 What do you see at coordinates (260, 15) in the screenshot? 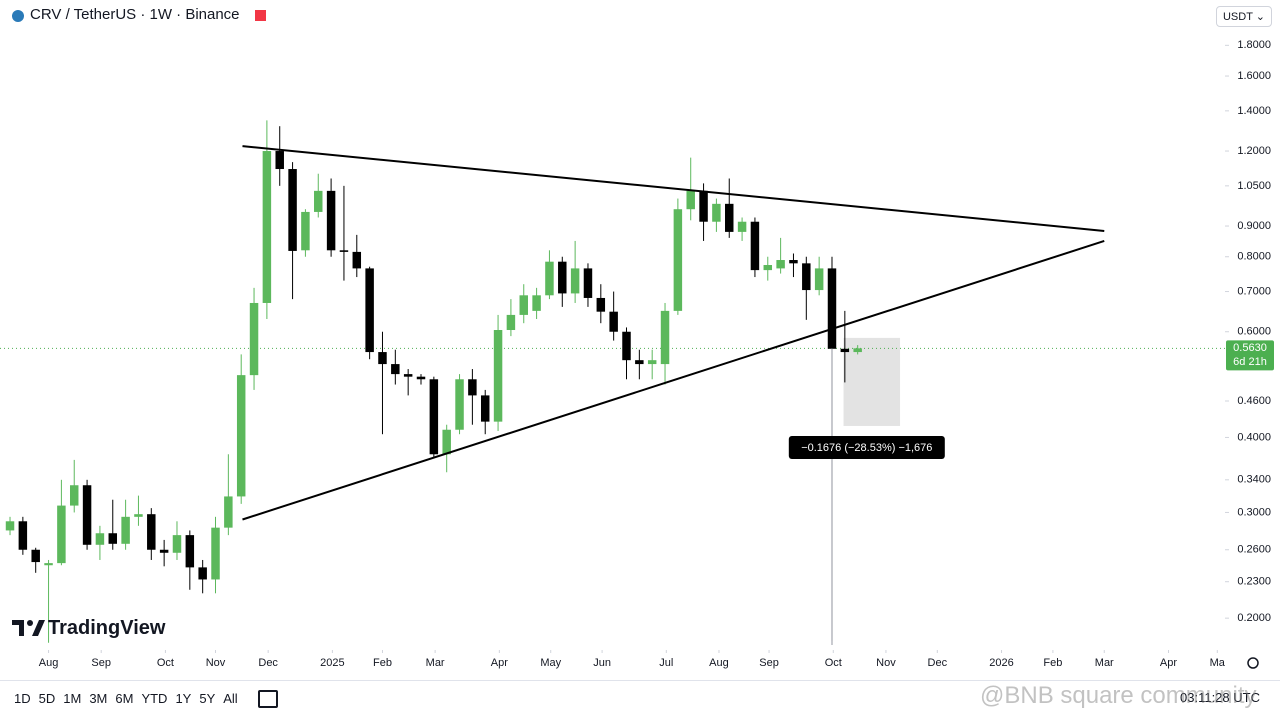
I see `flag` at bounding box center [260, 15].